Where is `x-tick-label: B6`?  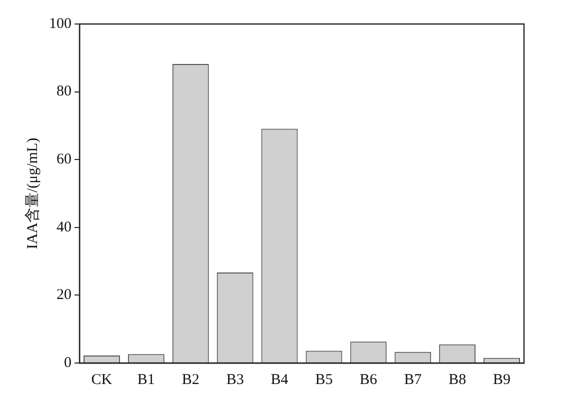
x-tick-label: B6 is located at coordinates (369, 380).